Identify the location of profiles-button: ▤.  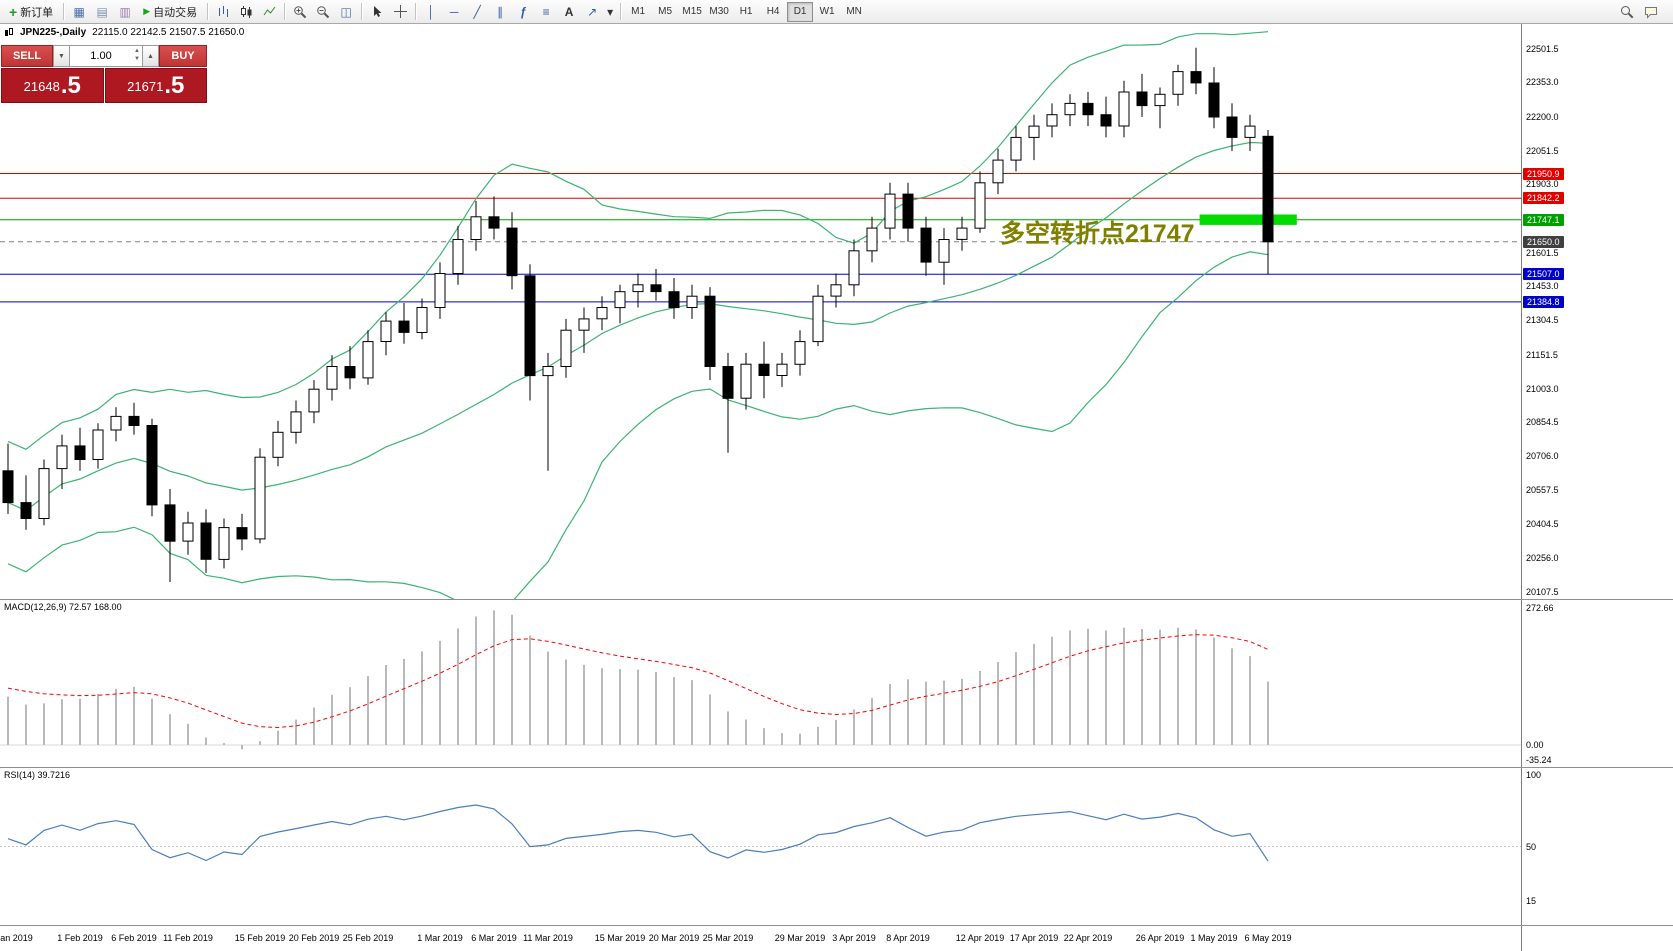
(102, 11).